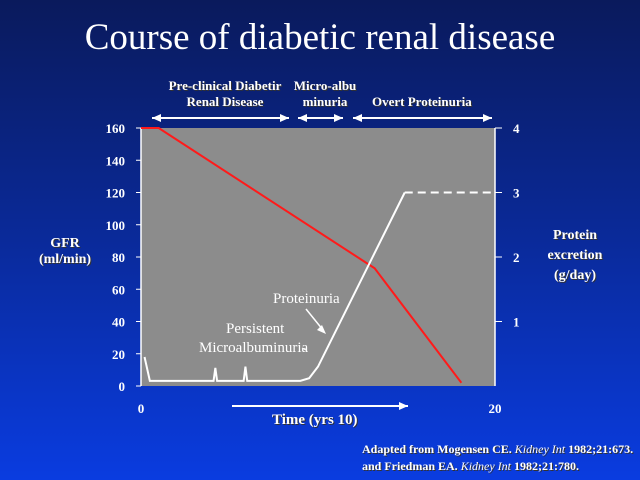  Describe the element at coordinates (438, 449) in the screenshot. I see `citation-text: Adapted from Mogensen CE.` at that location.